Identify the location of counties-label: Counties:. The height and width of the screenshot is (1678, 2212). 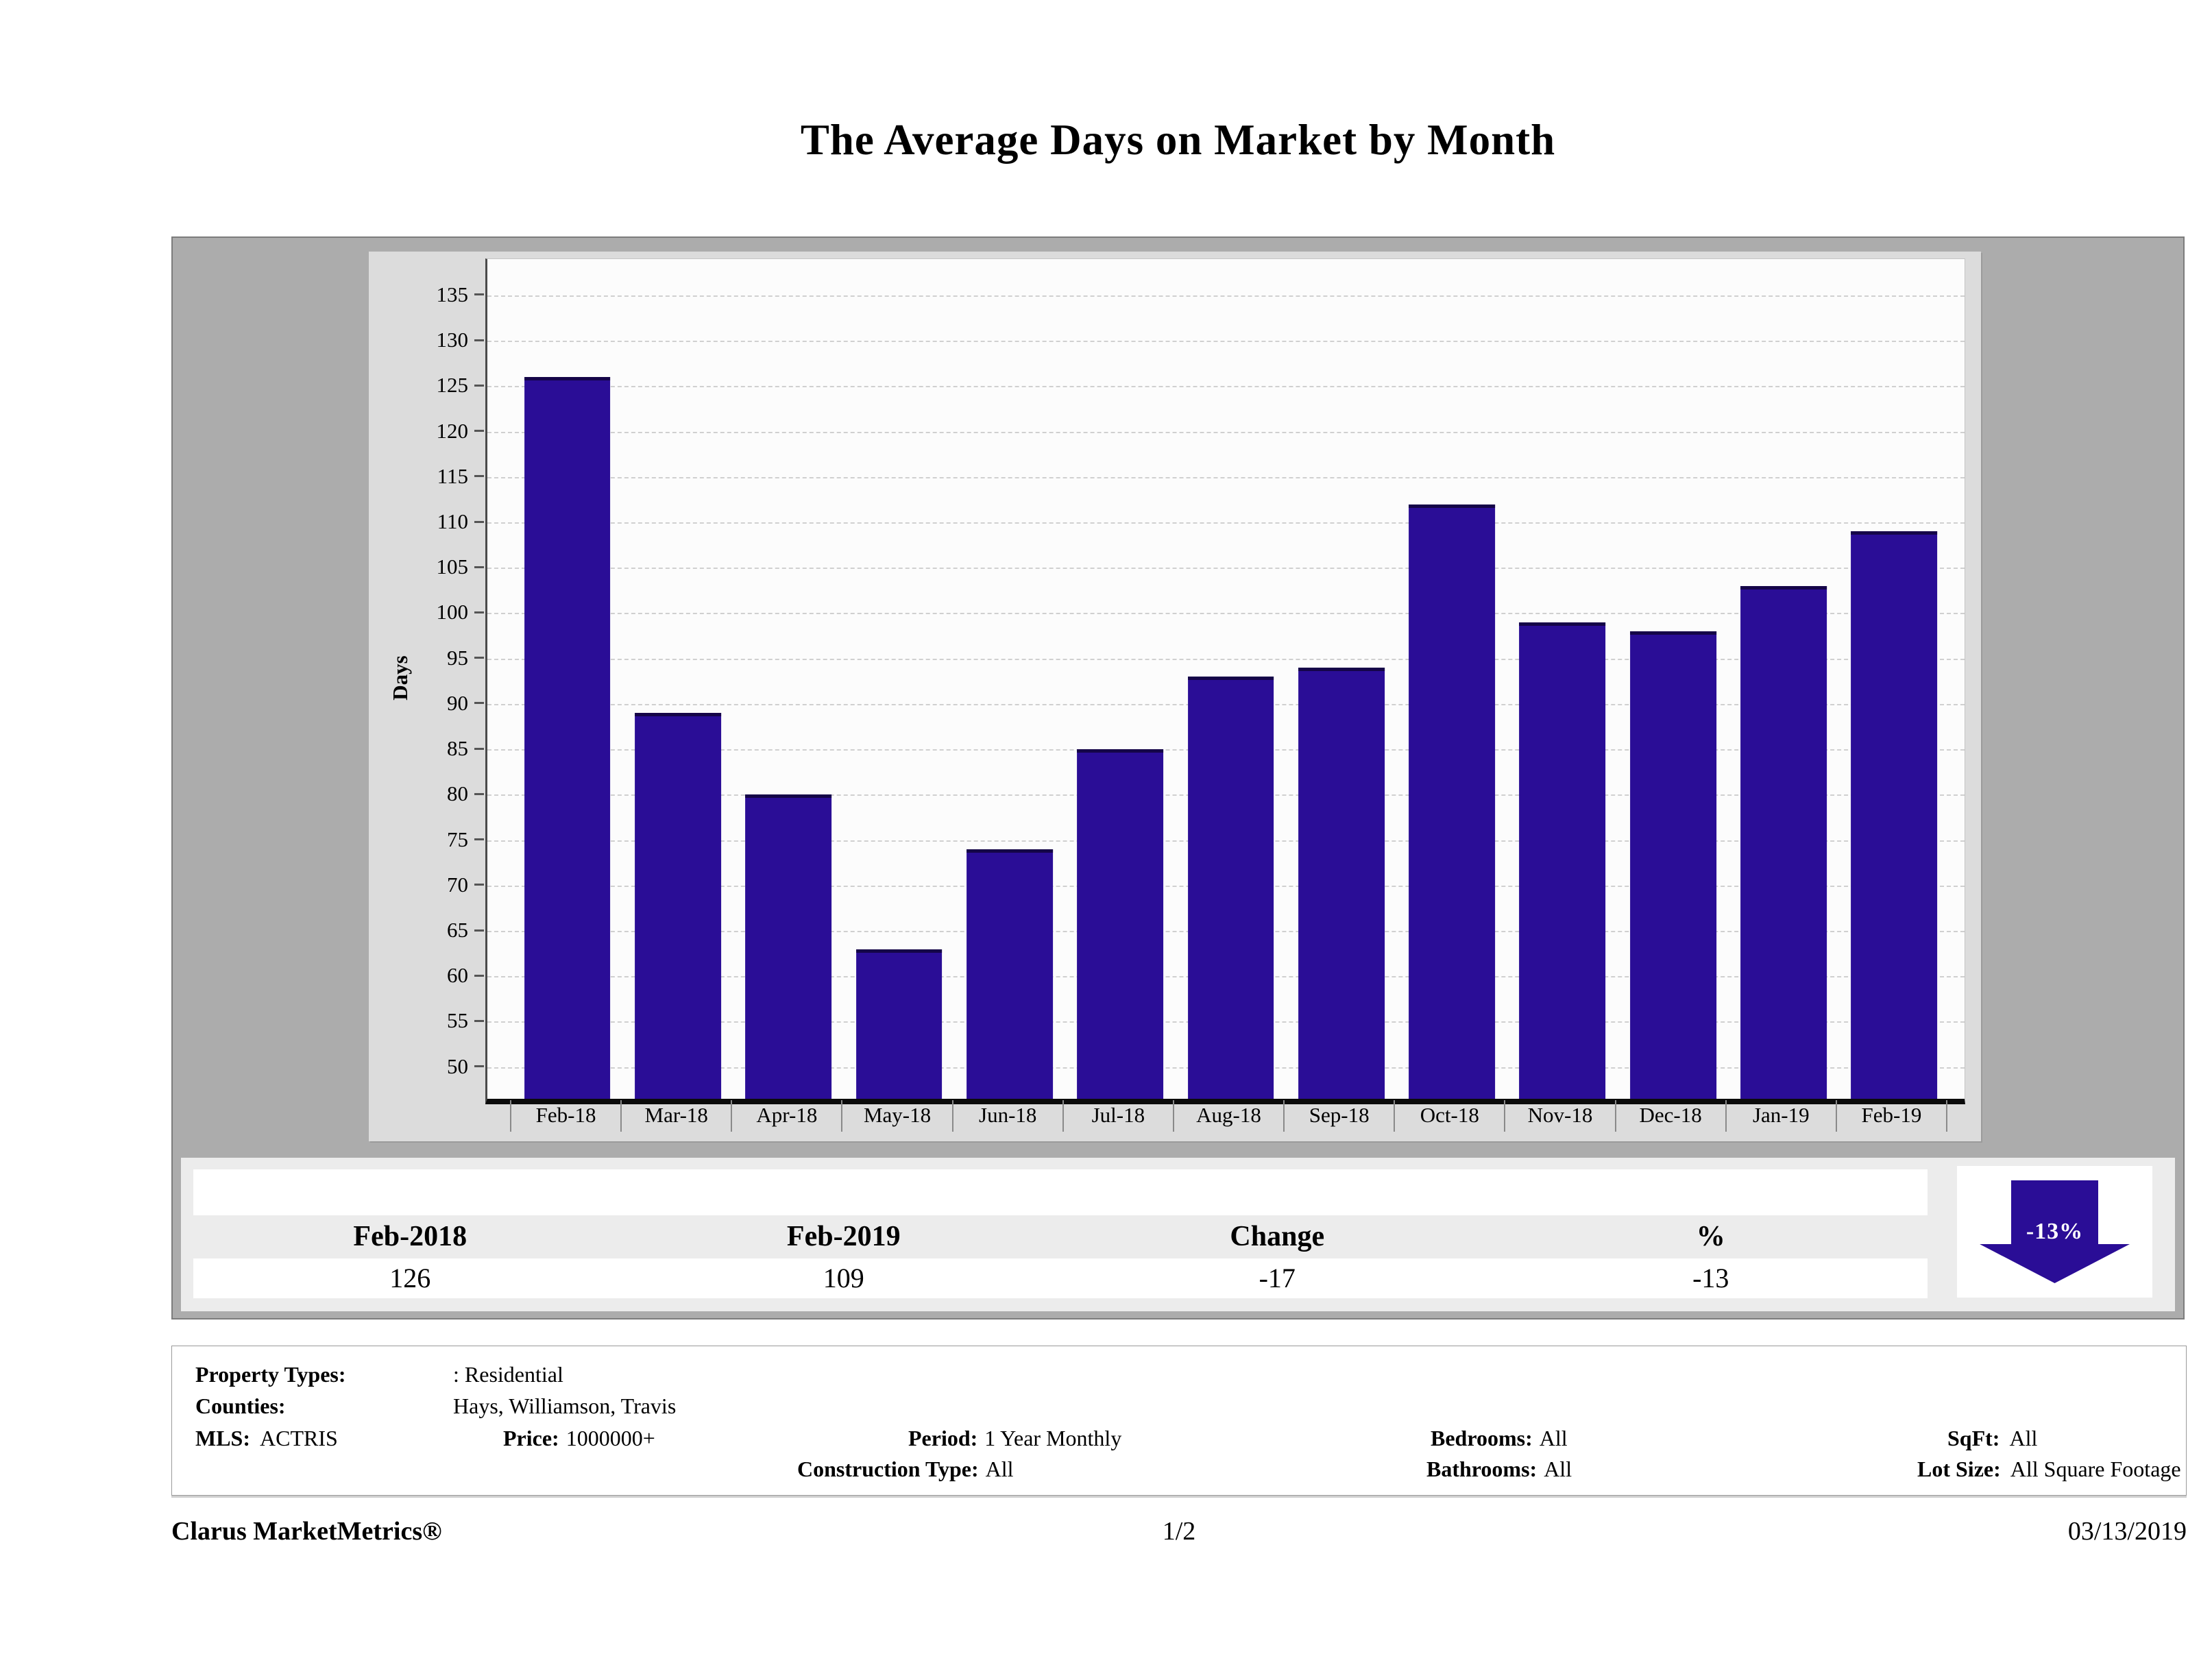
(240, 1406).